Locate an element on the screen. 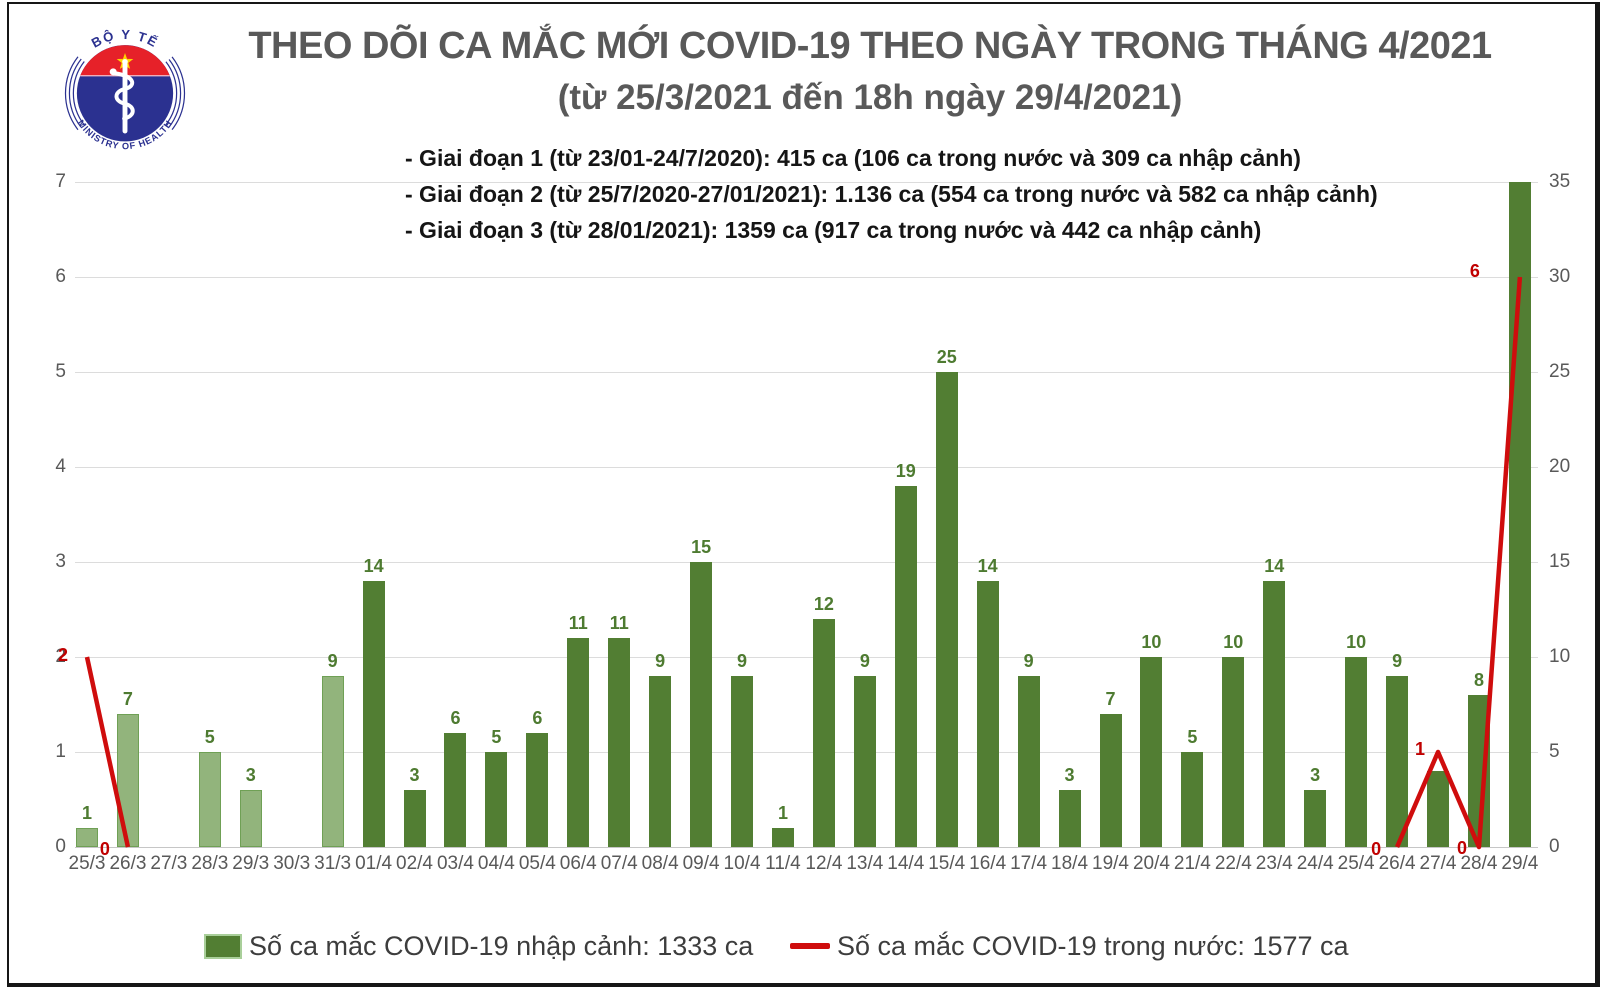  x-tick-label: 17/4 is located at coordinates (1029, 863).